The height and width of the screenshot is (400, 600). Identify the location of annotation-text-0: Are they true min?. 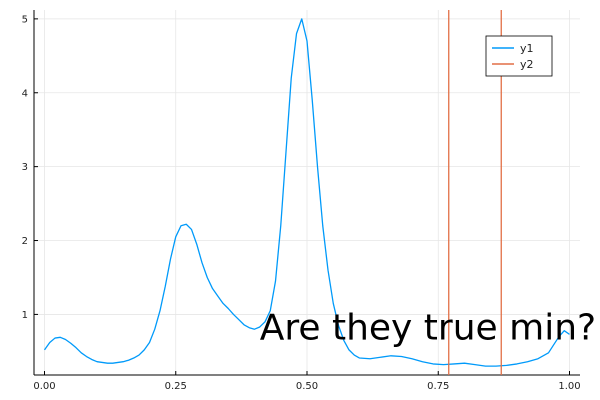
(428, 328).